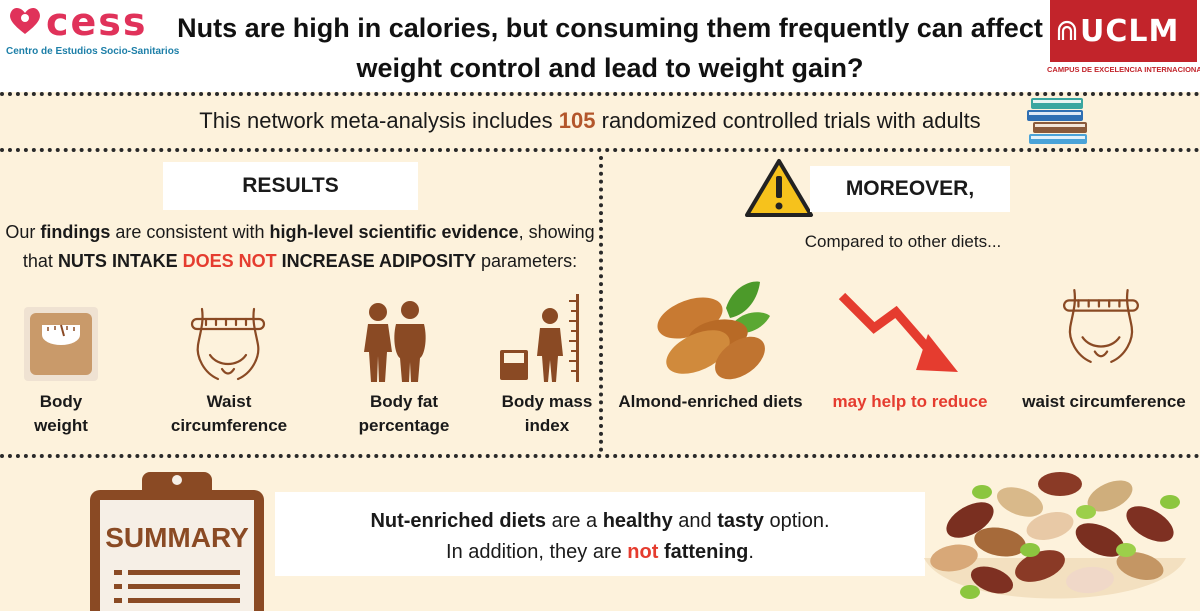 Image resolution: width=1200 pixels, height=611 pixels. I want to click on findings-text-3: , showing that, so click(308, 246).